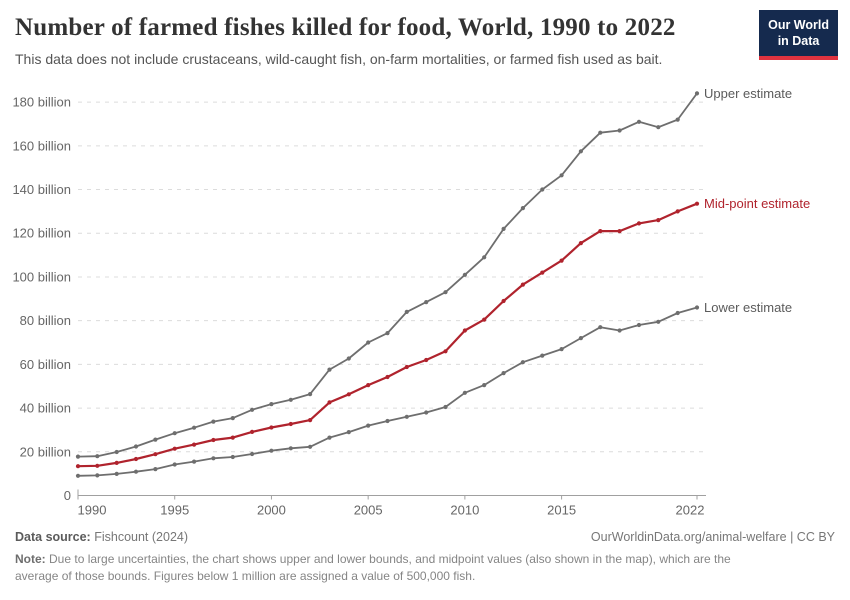 This screenshot has width=850, height=600. Describe the element at coordinates (757, 203) in the screenshot. I see `series-label-mid-point-estimate: Mid-point estimate` at that location.